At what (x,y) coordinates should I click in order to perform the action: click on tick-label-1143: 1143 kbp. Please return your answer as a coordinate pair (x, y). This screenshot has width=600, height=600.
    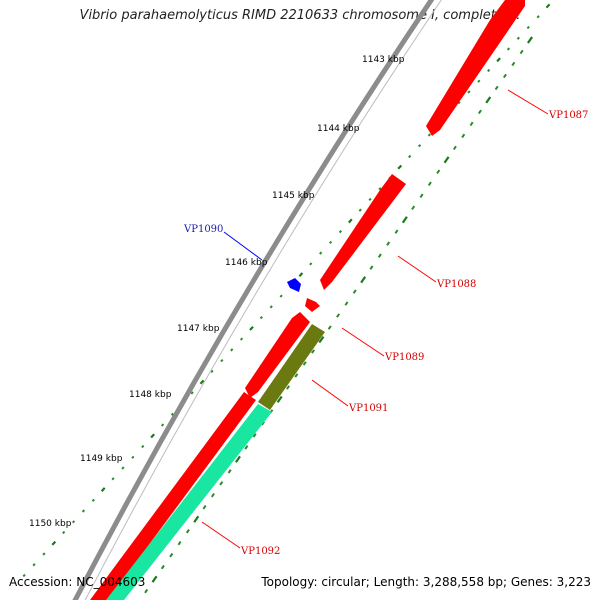
    Looking at the image, I should click on (383, 60).